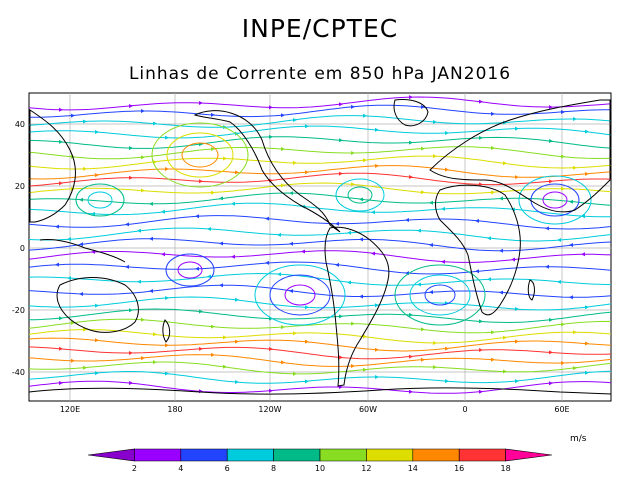 The height and width of the screenshot is (494, 640). Describe the element at coordinates (506, 468) in the screenshot. I see `colorbar-tick-label: 18` at that location.